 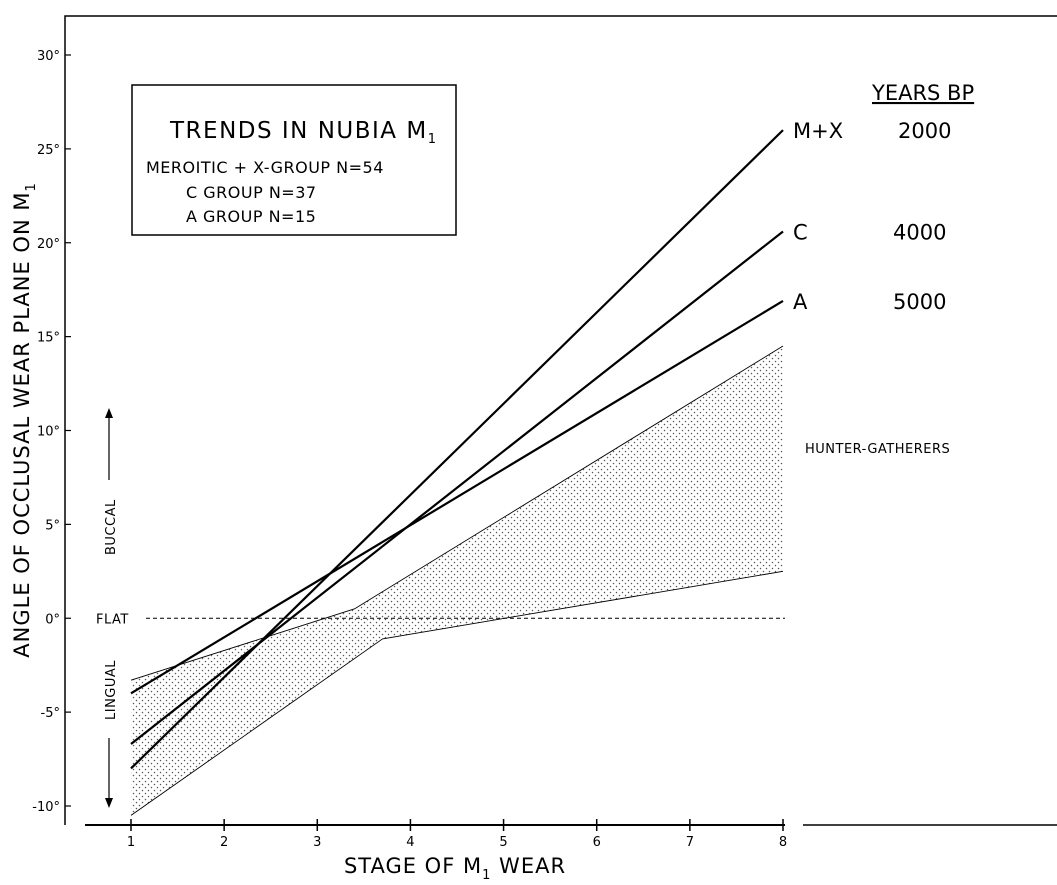 I want to click on x-tick-label: 4, so click(x=410, y=842).